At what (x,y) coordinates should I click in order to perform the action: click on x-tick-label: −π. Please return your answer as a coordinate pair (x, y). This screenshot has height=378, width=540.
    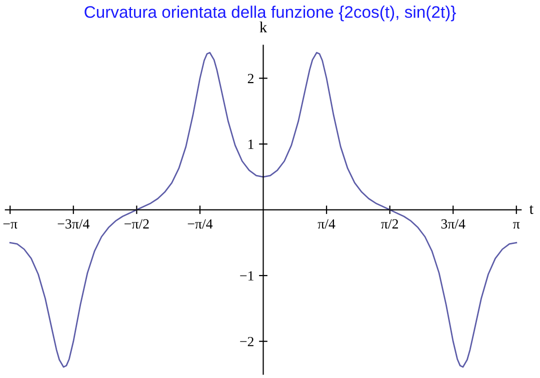
    Looking at the image, I should click on (10, 225).